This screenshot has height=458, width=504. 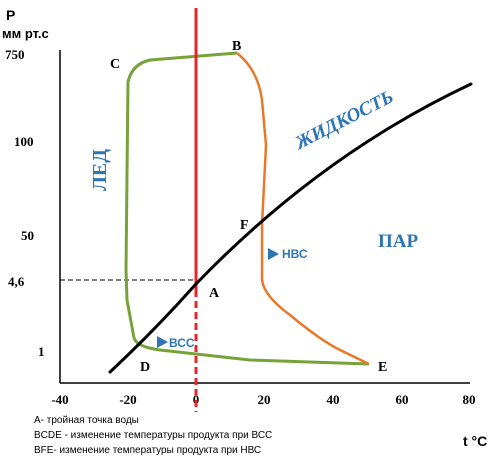 I want to click on point-b-label: B, so click(x=236, y=46).